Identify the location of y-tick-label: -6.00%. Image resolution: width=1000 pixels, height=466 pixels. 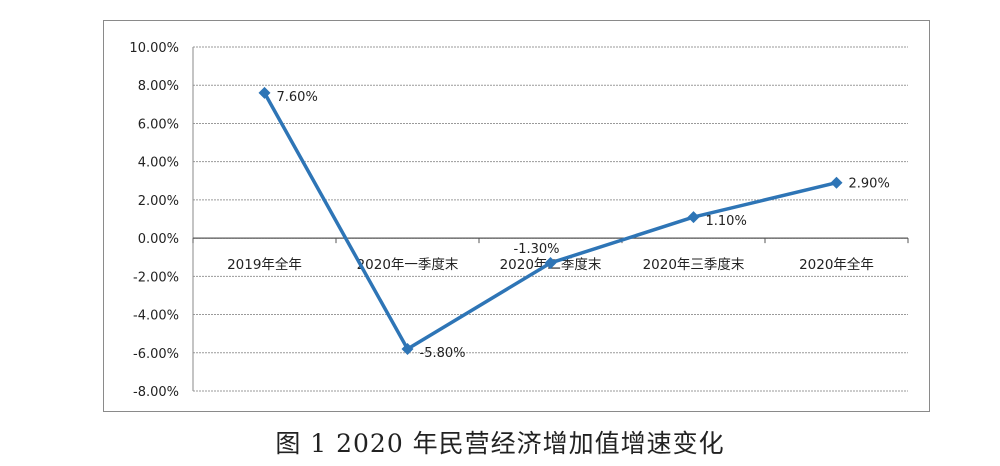
(156, 354).